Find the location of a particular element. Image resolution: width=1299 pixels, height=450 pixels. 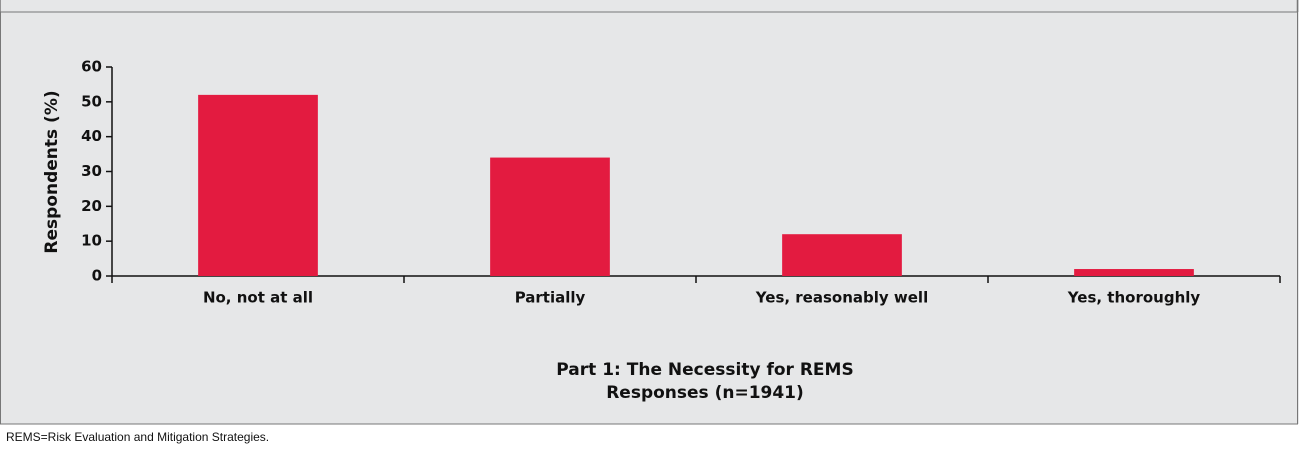

x-axis-label: Part 1: The Necessity for REMS is located at coordinates (704, 370).